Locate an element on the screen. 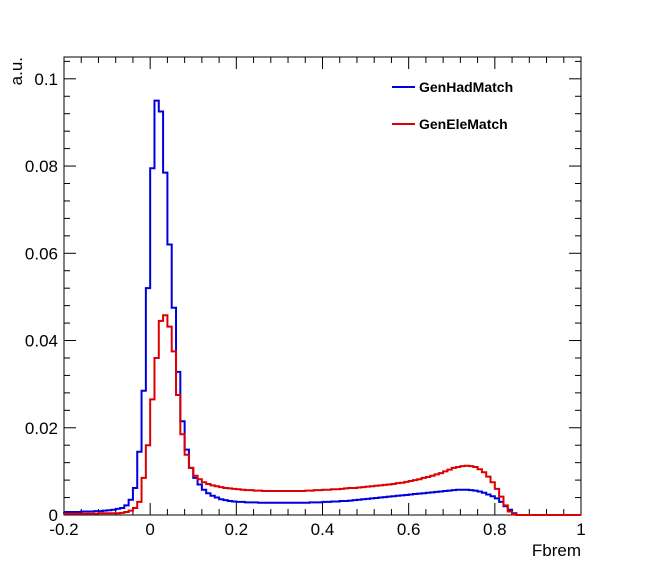  y-tick-label: 0.02 is located at coordinates (41, 428).